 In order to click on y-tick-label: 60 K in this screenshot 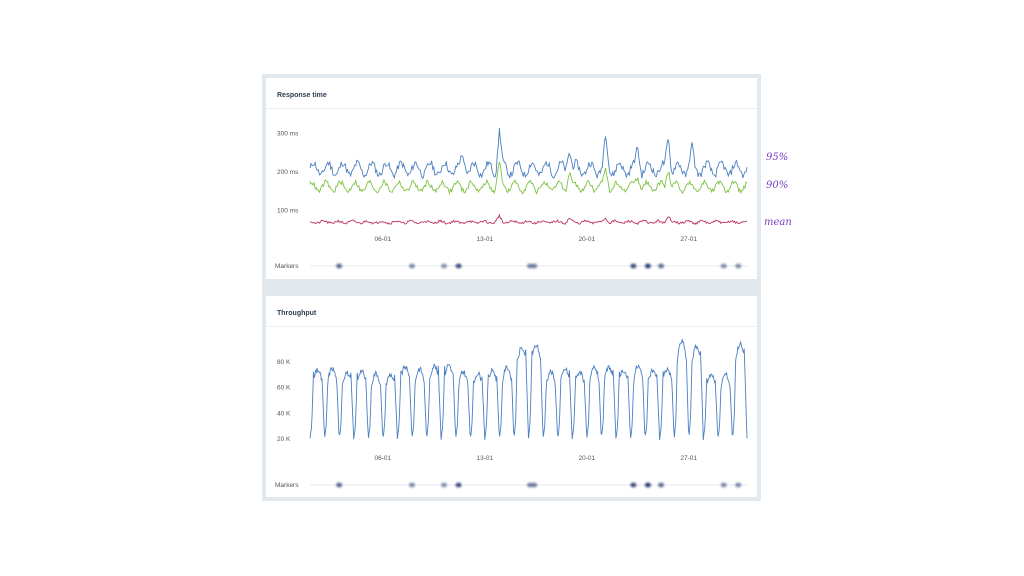, I will do `click(284, 388)`.